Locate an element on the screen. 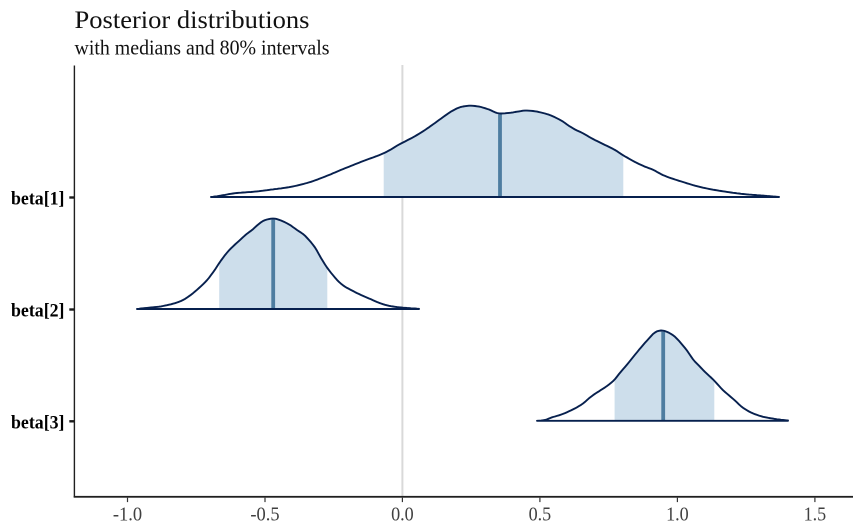  svg-text: 1.0 is located at coordinates (677, 515).